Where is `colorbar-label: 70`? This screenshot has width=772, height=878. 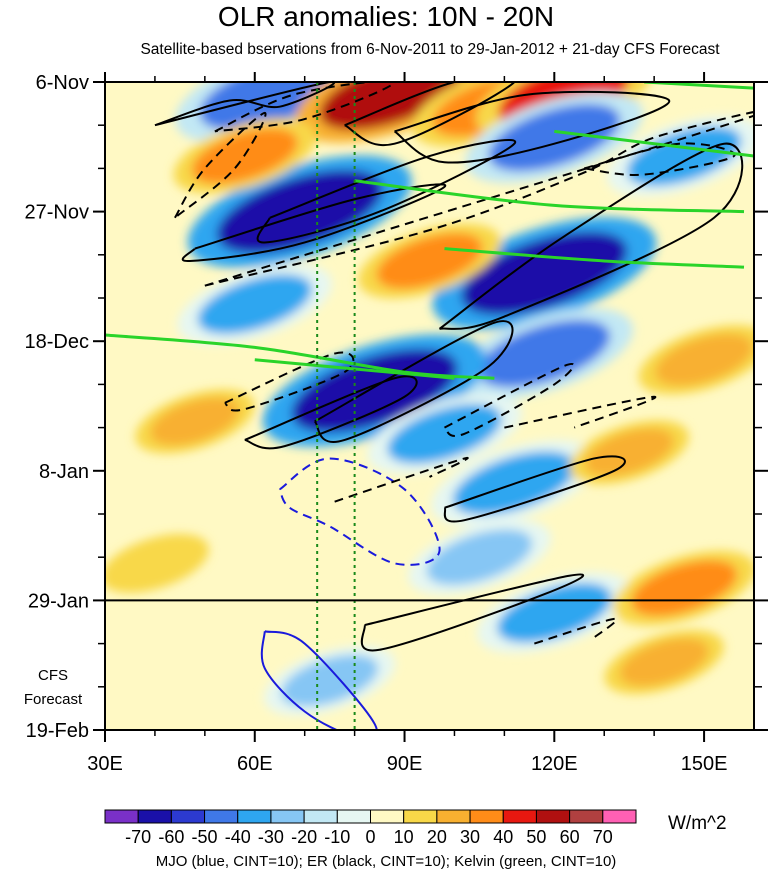 colorbar-label: 70 is located at coordinates (603, 837).